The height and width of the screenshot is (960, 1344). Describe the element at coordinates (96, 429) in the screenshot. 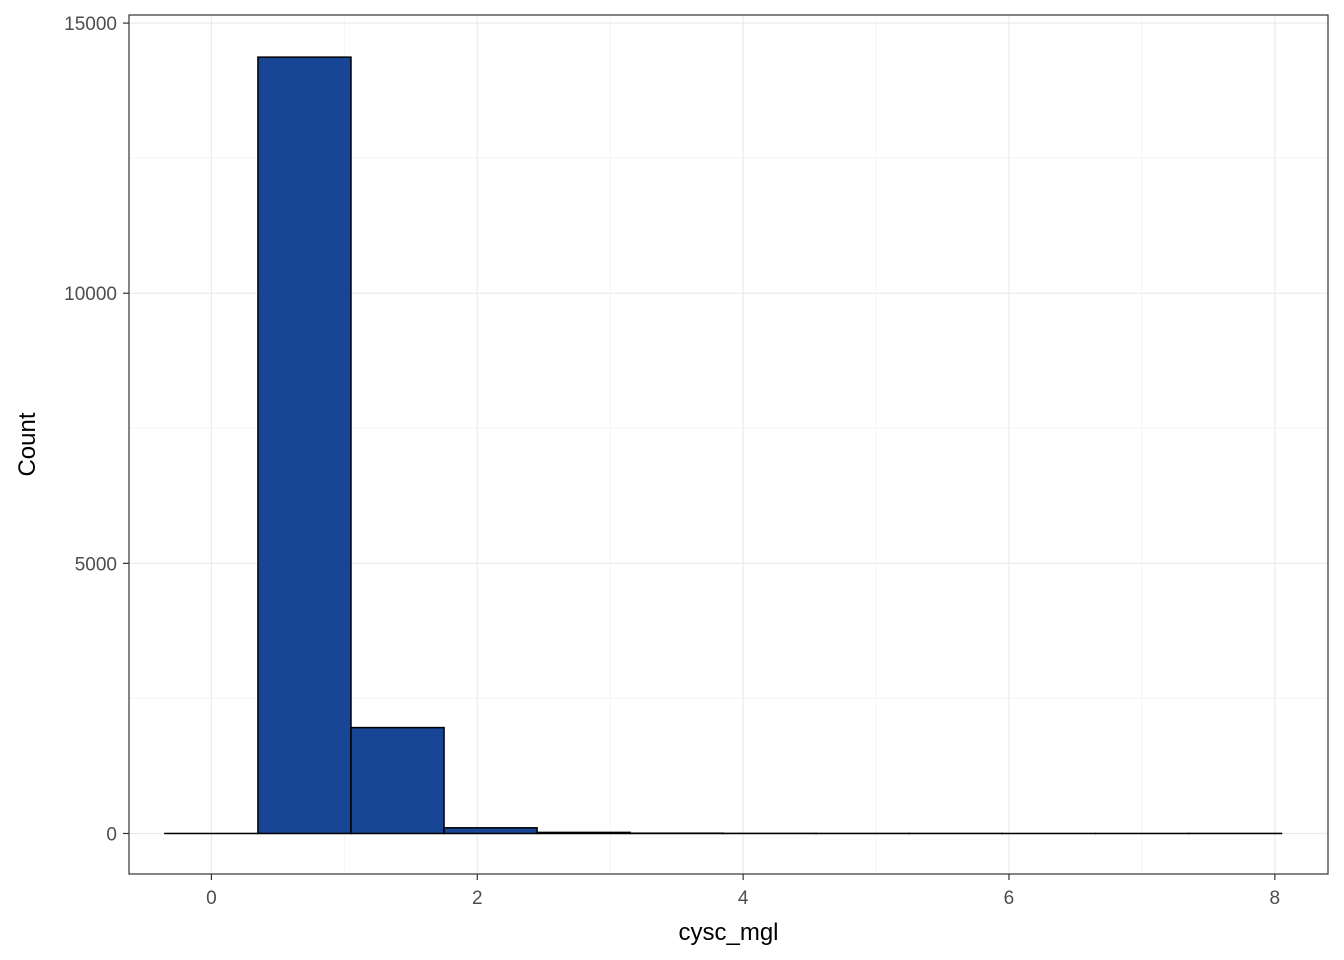

I see `y-axis: 0 5000 10000 15000` at that location.